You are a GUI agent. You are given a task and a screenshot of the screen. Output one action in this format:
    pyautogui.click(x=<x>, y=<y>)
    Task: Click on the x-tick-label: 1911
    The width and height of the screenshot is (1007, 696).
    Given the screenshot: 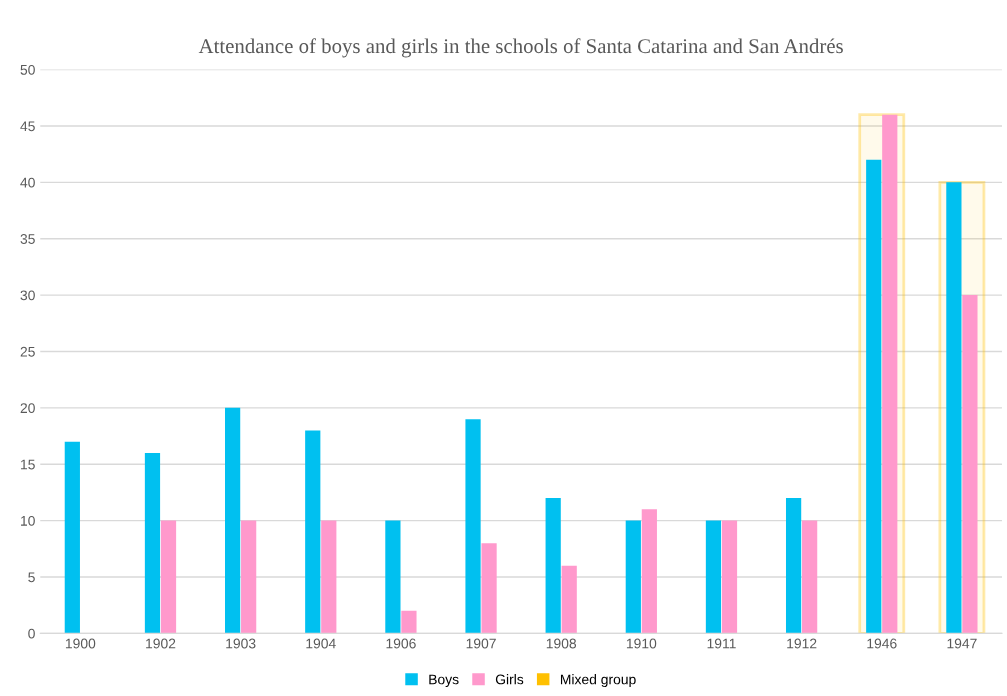 What is the action you would take?
    pyautogui.click(x=721, y=643)
    